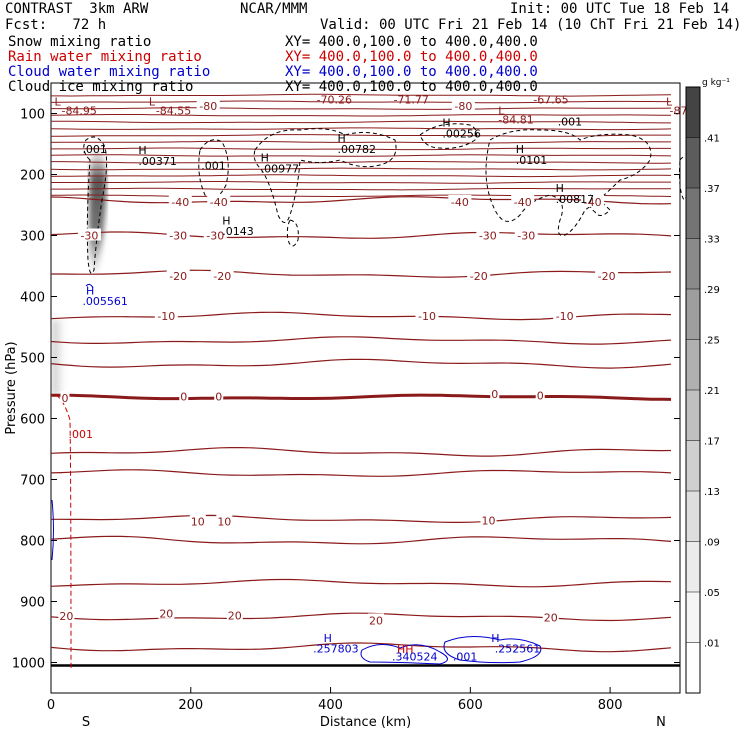 The height and width of the screenshot is (740, 740). Describe the element at coordinates (32, 603) in the screenshot. I see `y-tick-label: 900` at that location.